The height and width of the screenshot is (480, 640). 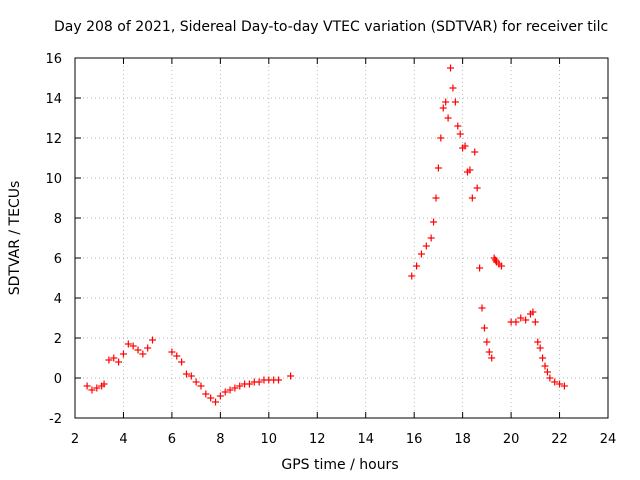 What do you see at coordinates (53, 59) in the screenshot?
I see `y-tick-label: 16` at bounding box center [53, 59].